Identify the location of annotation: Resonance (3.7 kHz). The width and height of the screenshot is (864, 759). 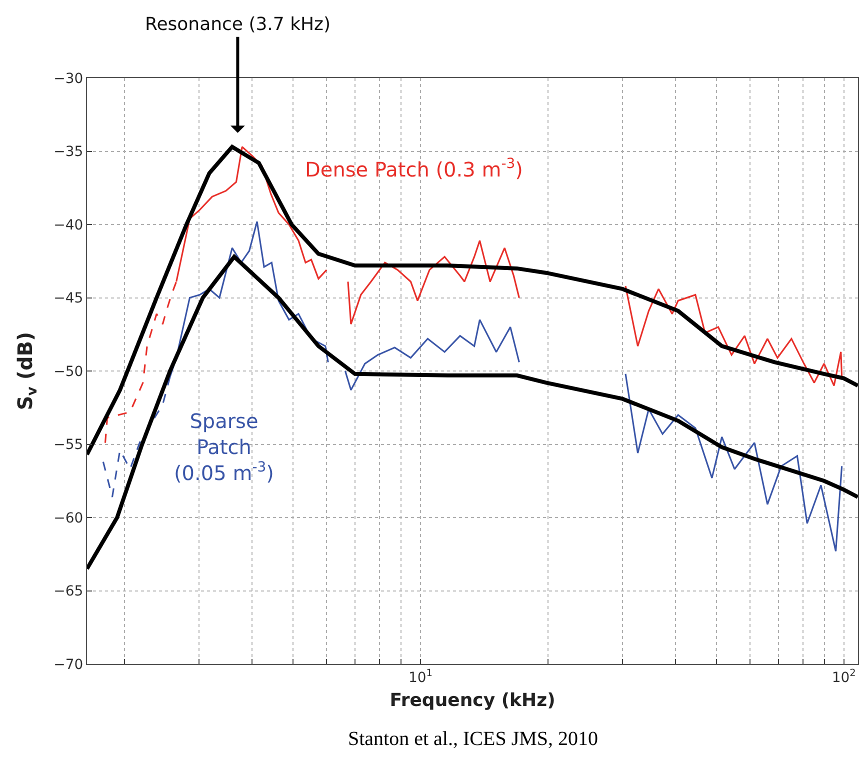
(238, 24).